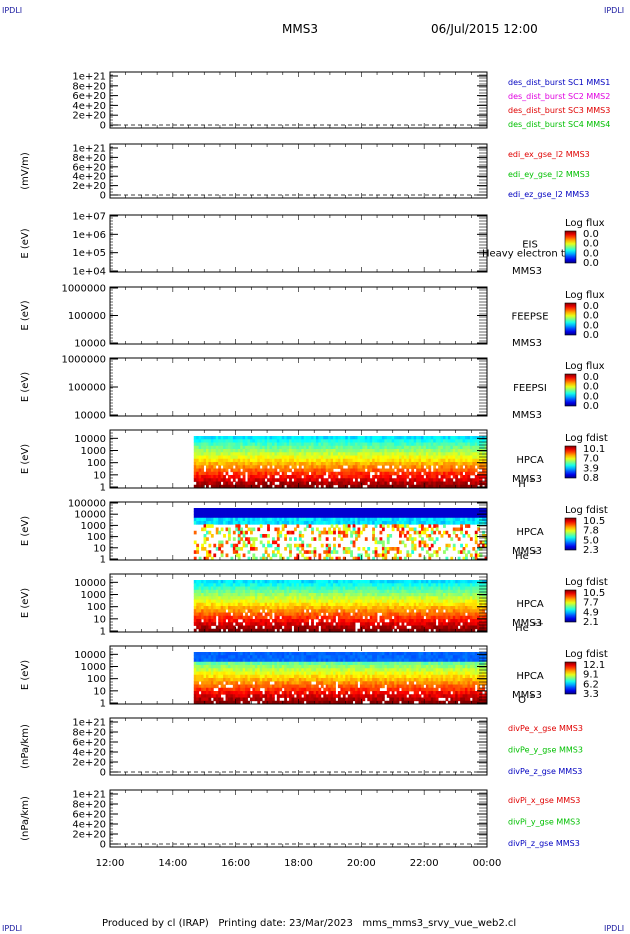 The width and height of the screenshot is (630, 934). I want to click on y-tick-label: 100000, so click(87, 388).